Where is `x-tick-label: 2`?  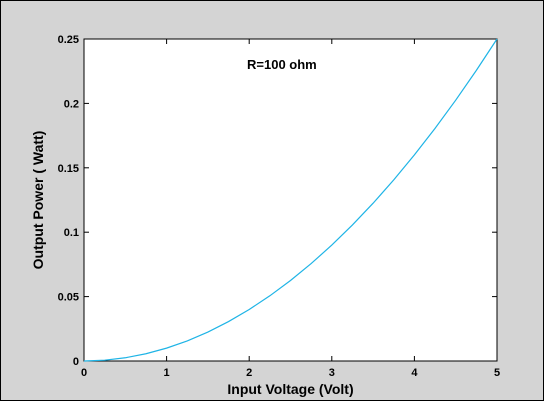
x-tick-label: 2 is located at coordinates (249, 373).